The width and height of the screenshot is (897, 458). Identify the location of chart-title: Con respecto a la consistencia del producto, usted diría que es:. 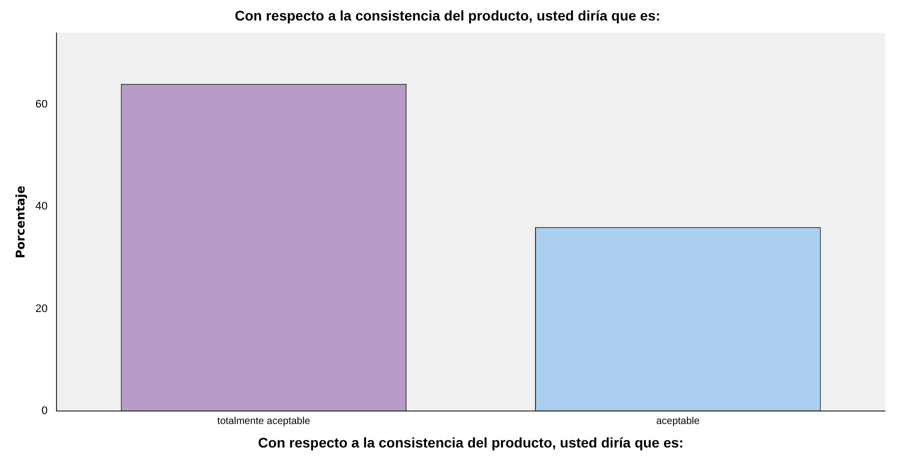
(447, 15).